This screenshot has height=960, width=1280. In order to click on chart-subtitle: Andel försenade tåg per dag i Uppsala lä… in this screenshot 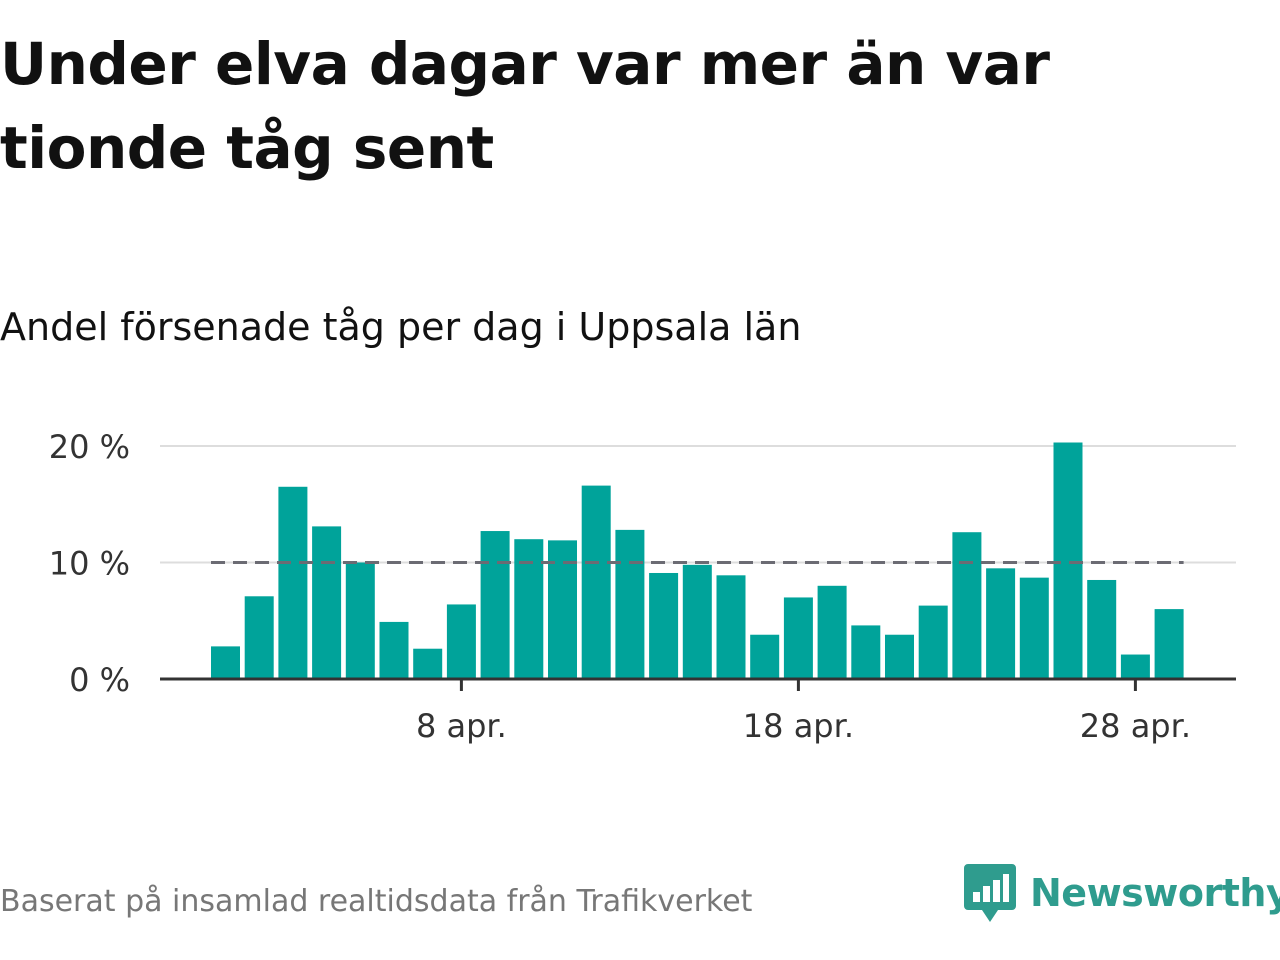, I will do `click(401, 327)`.